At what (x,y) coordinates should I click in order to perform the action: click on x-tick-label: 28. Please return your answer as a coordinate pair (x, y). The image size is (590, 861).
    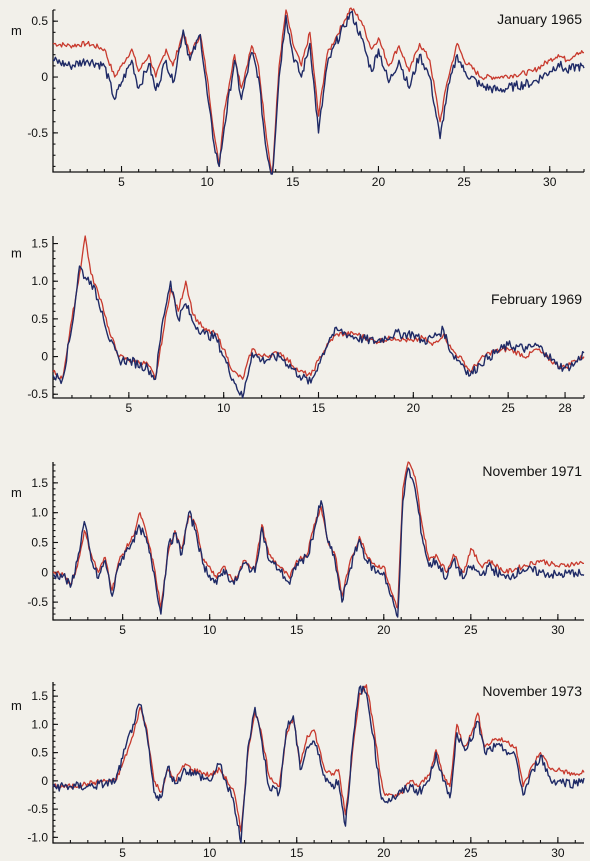
    Looking at the image, I should click on (565, 408).